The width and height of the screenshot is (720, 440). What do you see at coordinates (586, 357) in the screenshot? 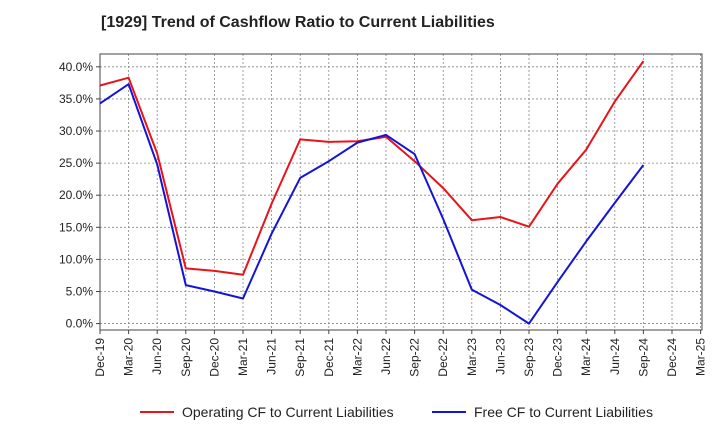
I see `x-tick-label: Mar-24` at bounding box center [586, 357].